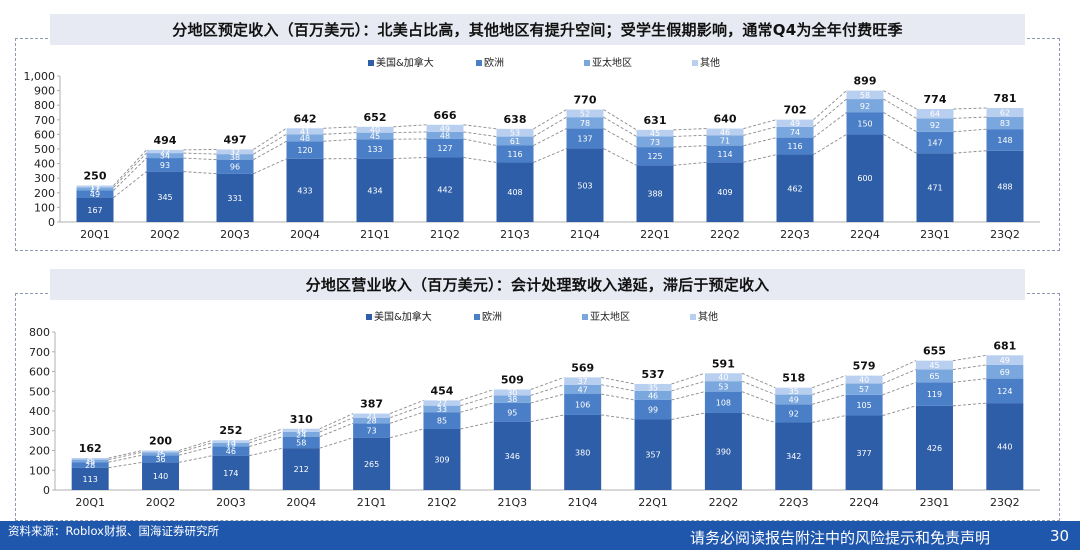 This screenshot has height=550, width=1080. What do you see at coordinates (863, 405) in the screenshot?
I see `revenue-segment-label: 105` at bounding box center [863, 405].